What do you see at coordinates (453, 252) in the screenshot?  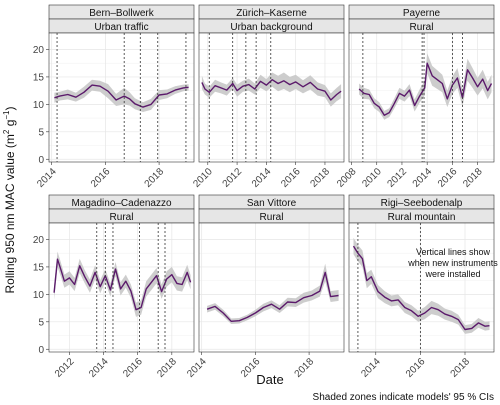 I see `annotation-line: Vertical lines show` at bounding box center [453, 252].